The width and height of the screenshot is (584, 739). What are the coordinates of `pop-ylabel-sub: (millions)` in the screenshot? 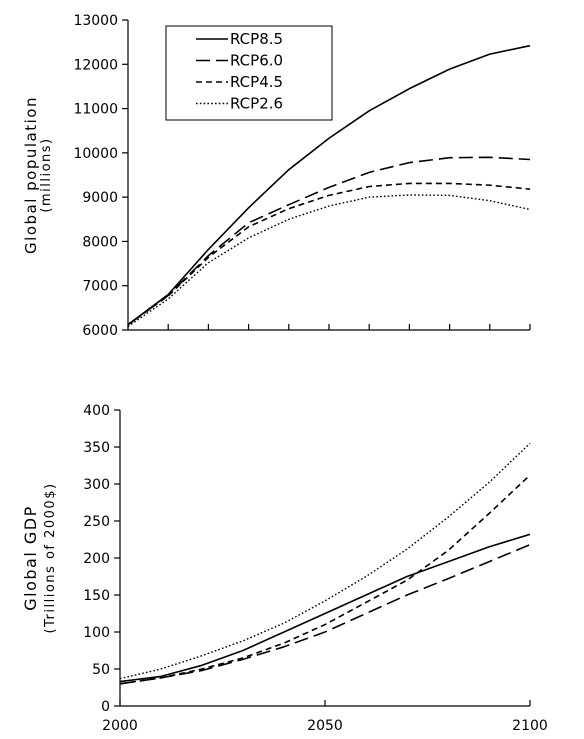 It's located at (46, 174).